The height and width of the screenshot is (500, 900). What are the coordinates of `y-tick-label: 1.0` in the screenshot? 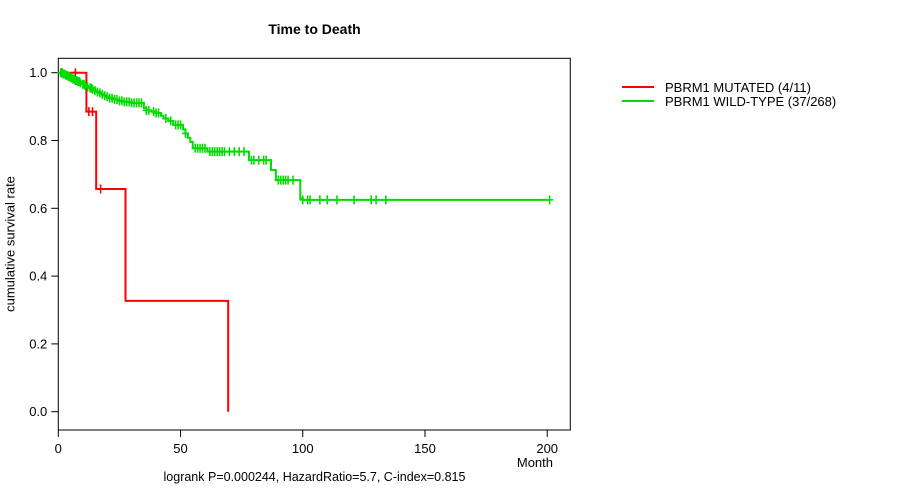 It's located at (38, 72).